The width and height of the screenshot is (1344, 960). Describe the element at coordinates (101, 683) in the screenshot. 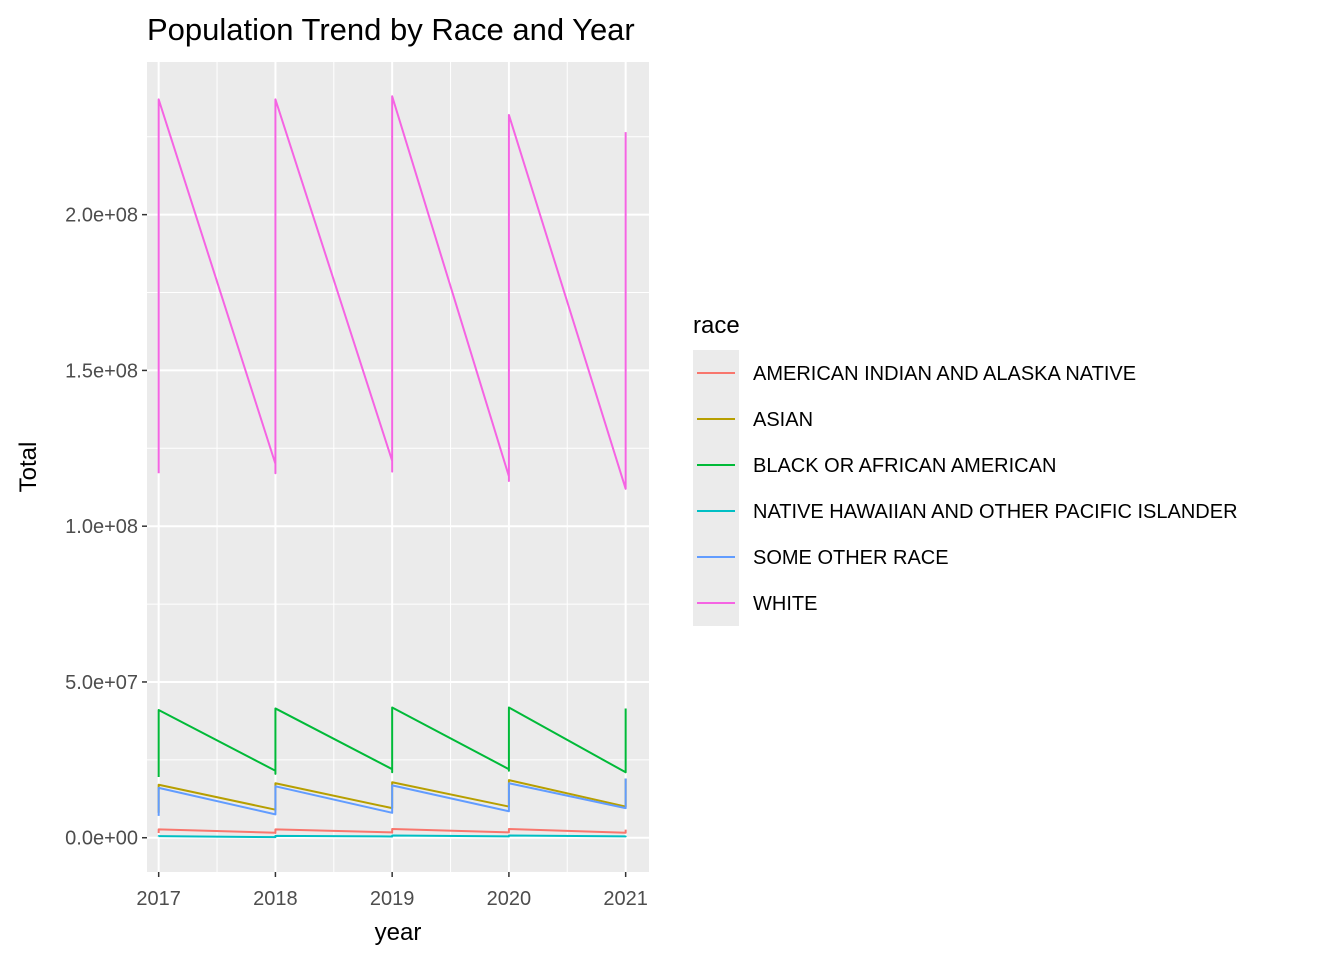

I see `y-tick-label: 5.0e+07` at that location.